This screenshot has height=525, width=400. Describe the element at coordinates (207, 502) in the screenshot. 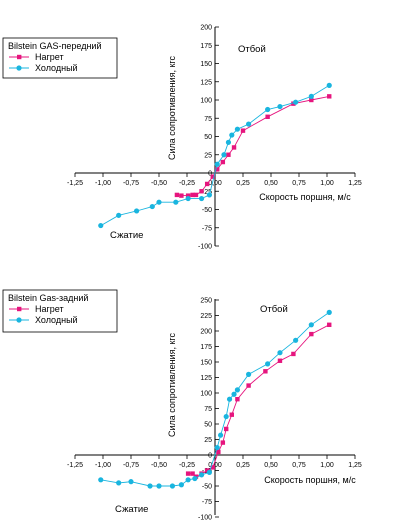

I see `y-tick-label: -75` at that location.